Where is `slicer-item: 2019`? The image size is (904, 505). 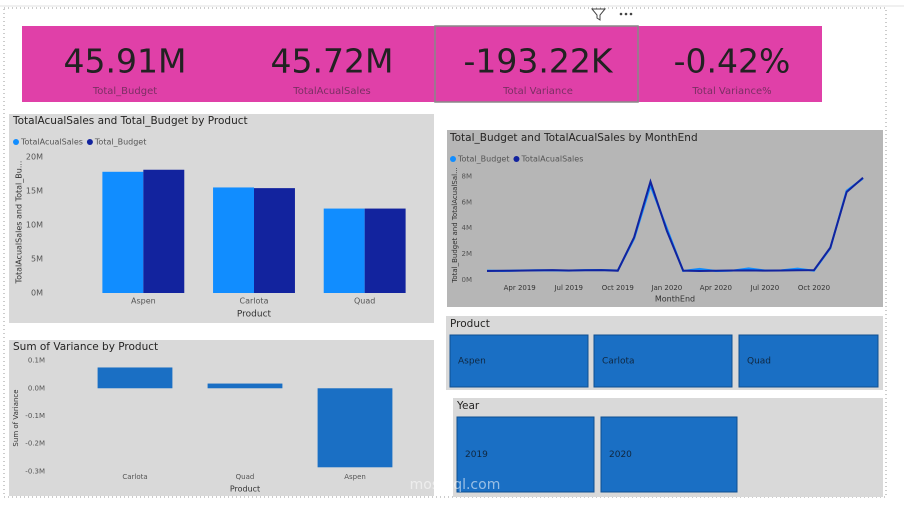
slicer-item: 2019 is located at coordinates (476, 455).